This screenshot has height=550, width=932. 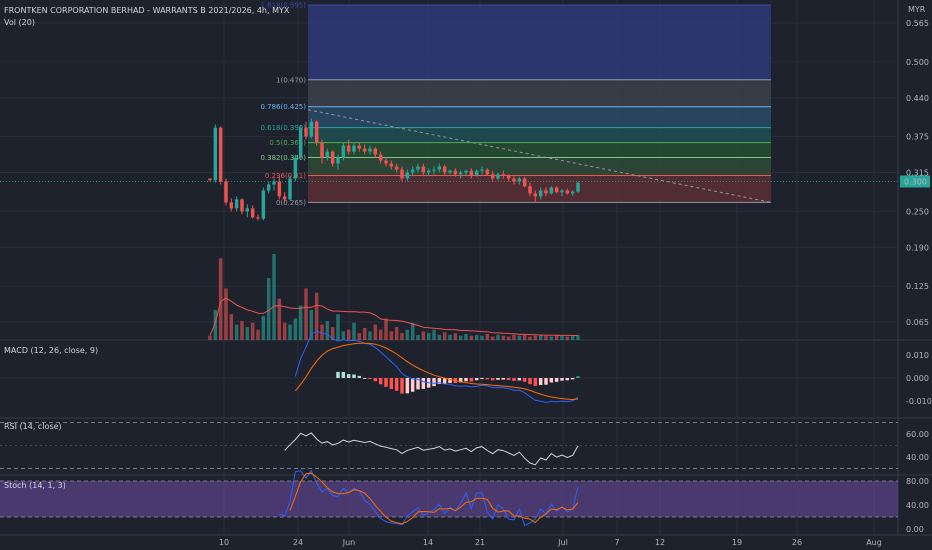 I want to click on time-tick-label: Jul, so click(x=562, y=542).